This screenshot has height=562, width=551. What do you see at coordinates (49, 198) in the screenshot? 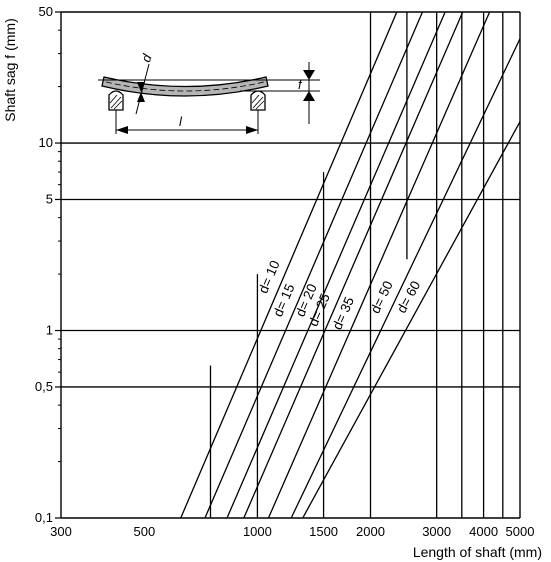
I see `y-tick-label: 5` at bounding box center [49, 198].